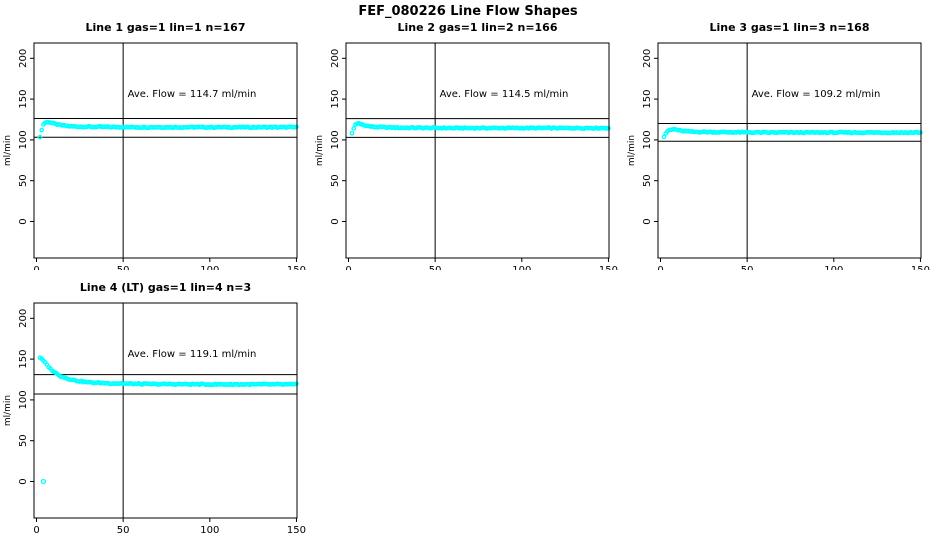 This screenshot has width=936, height=540. What do you see at coordinates (165, 27) in the screenshot?
I see `panel-title: Line 1 gas=1 lin=1 n=167` at bounding box center [165, 27].